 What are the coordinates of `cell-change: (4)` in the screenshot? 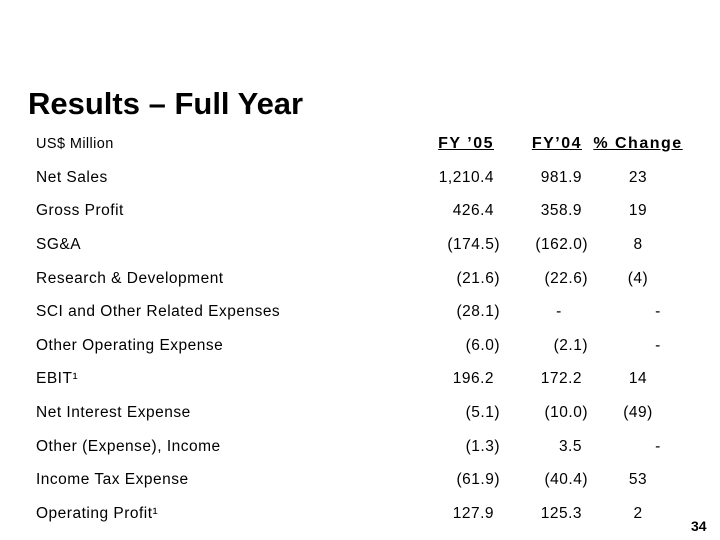 It's located at (638, 278).